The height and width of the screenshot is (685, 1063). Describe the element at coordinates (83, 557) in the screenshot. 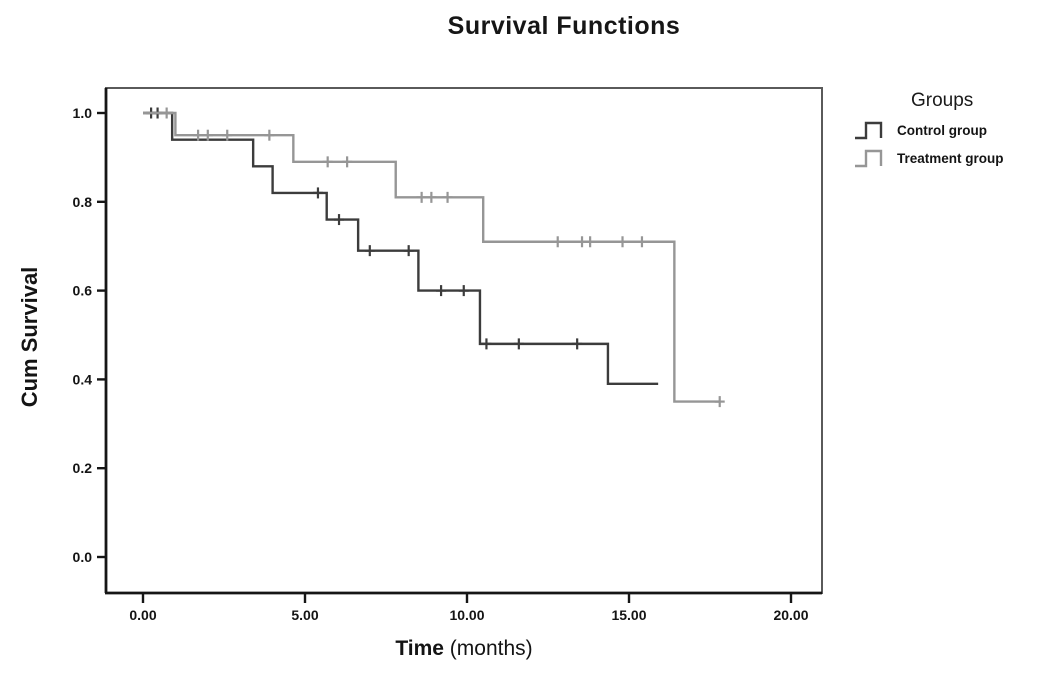

I see `y-tick-label: 0.0` at that location.